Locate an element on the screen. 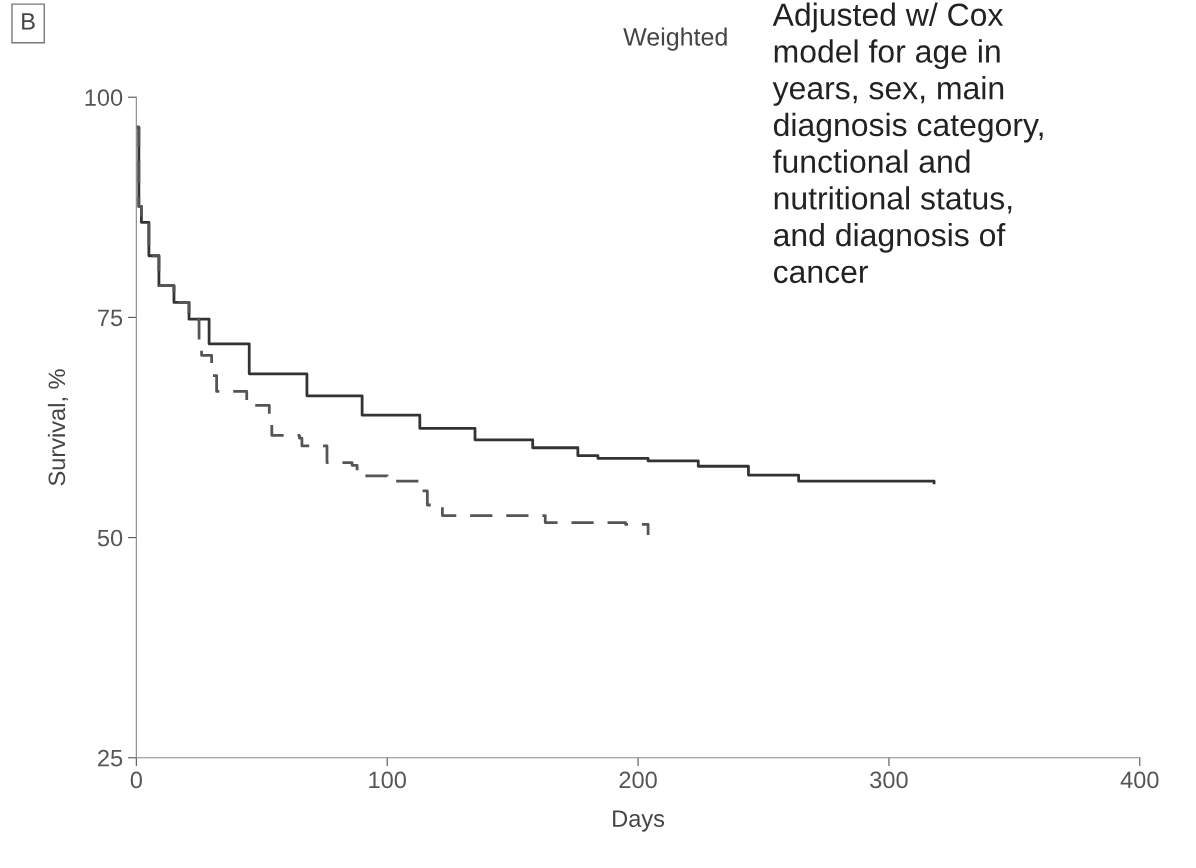  y-tick-label: 100 is located at coordinates (104, 97).